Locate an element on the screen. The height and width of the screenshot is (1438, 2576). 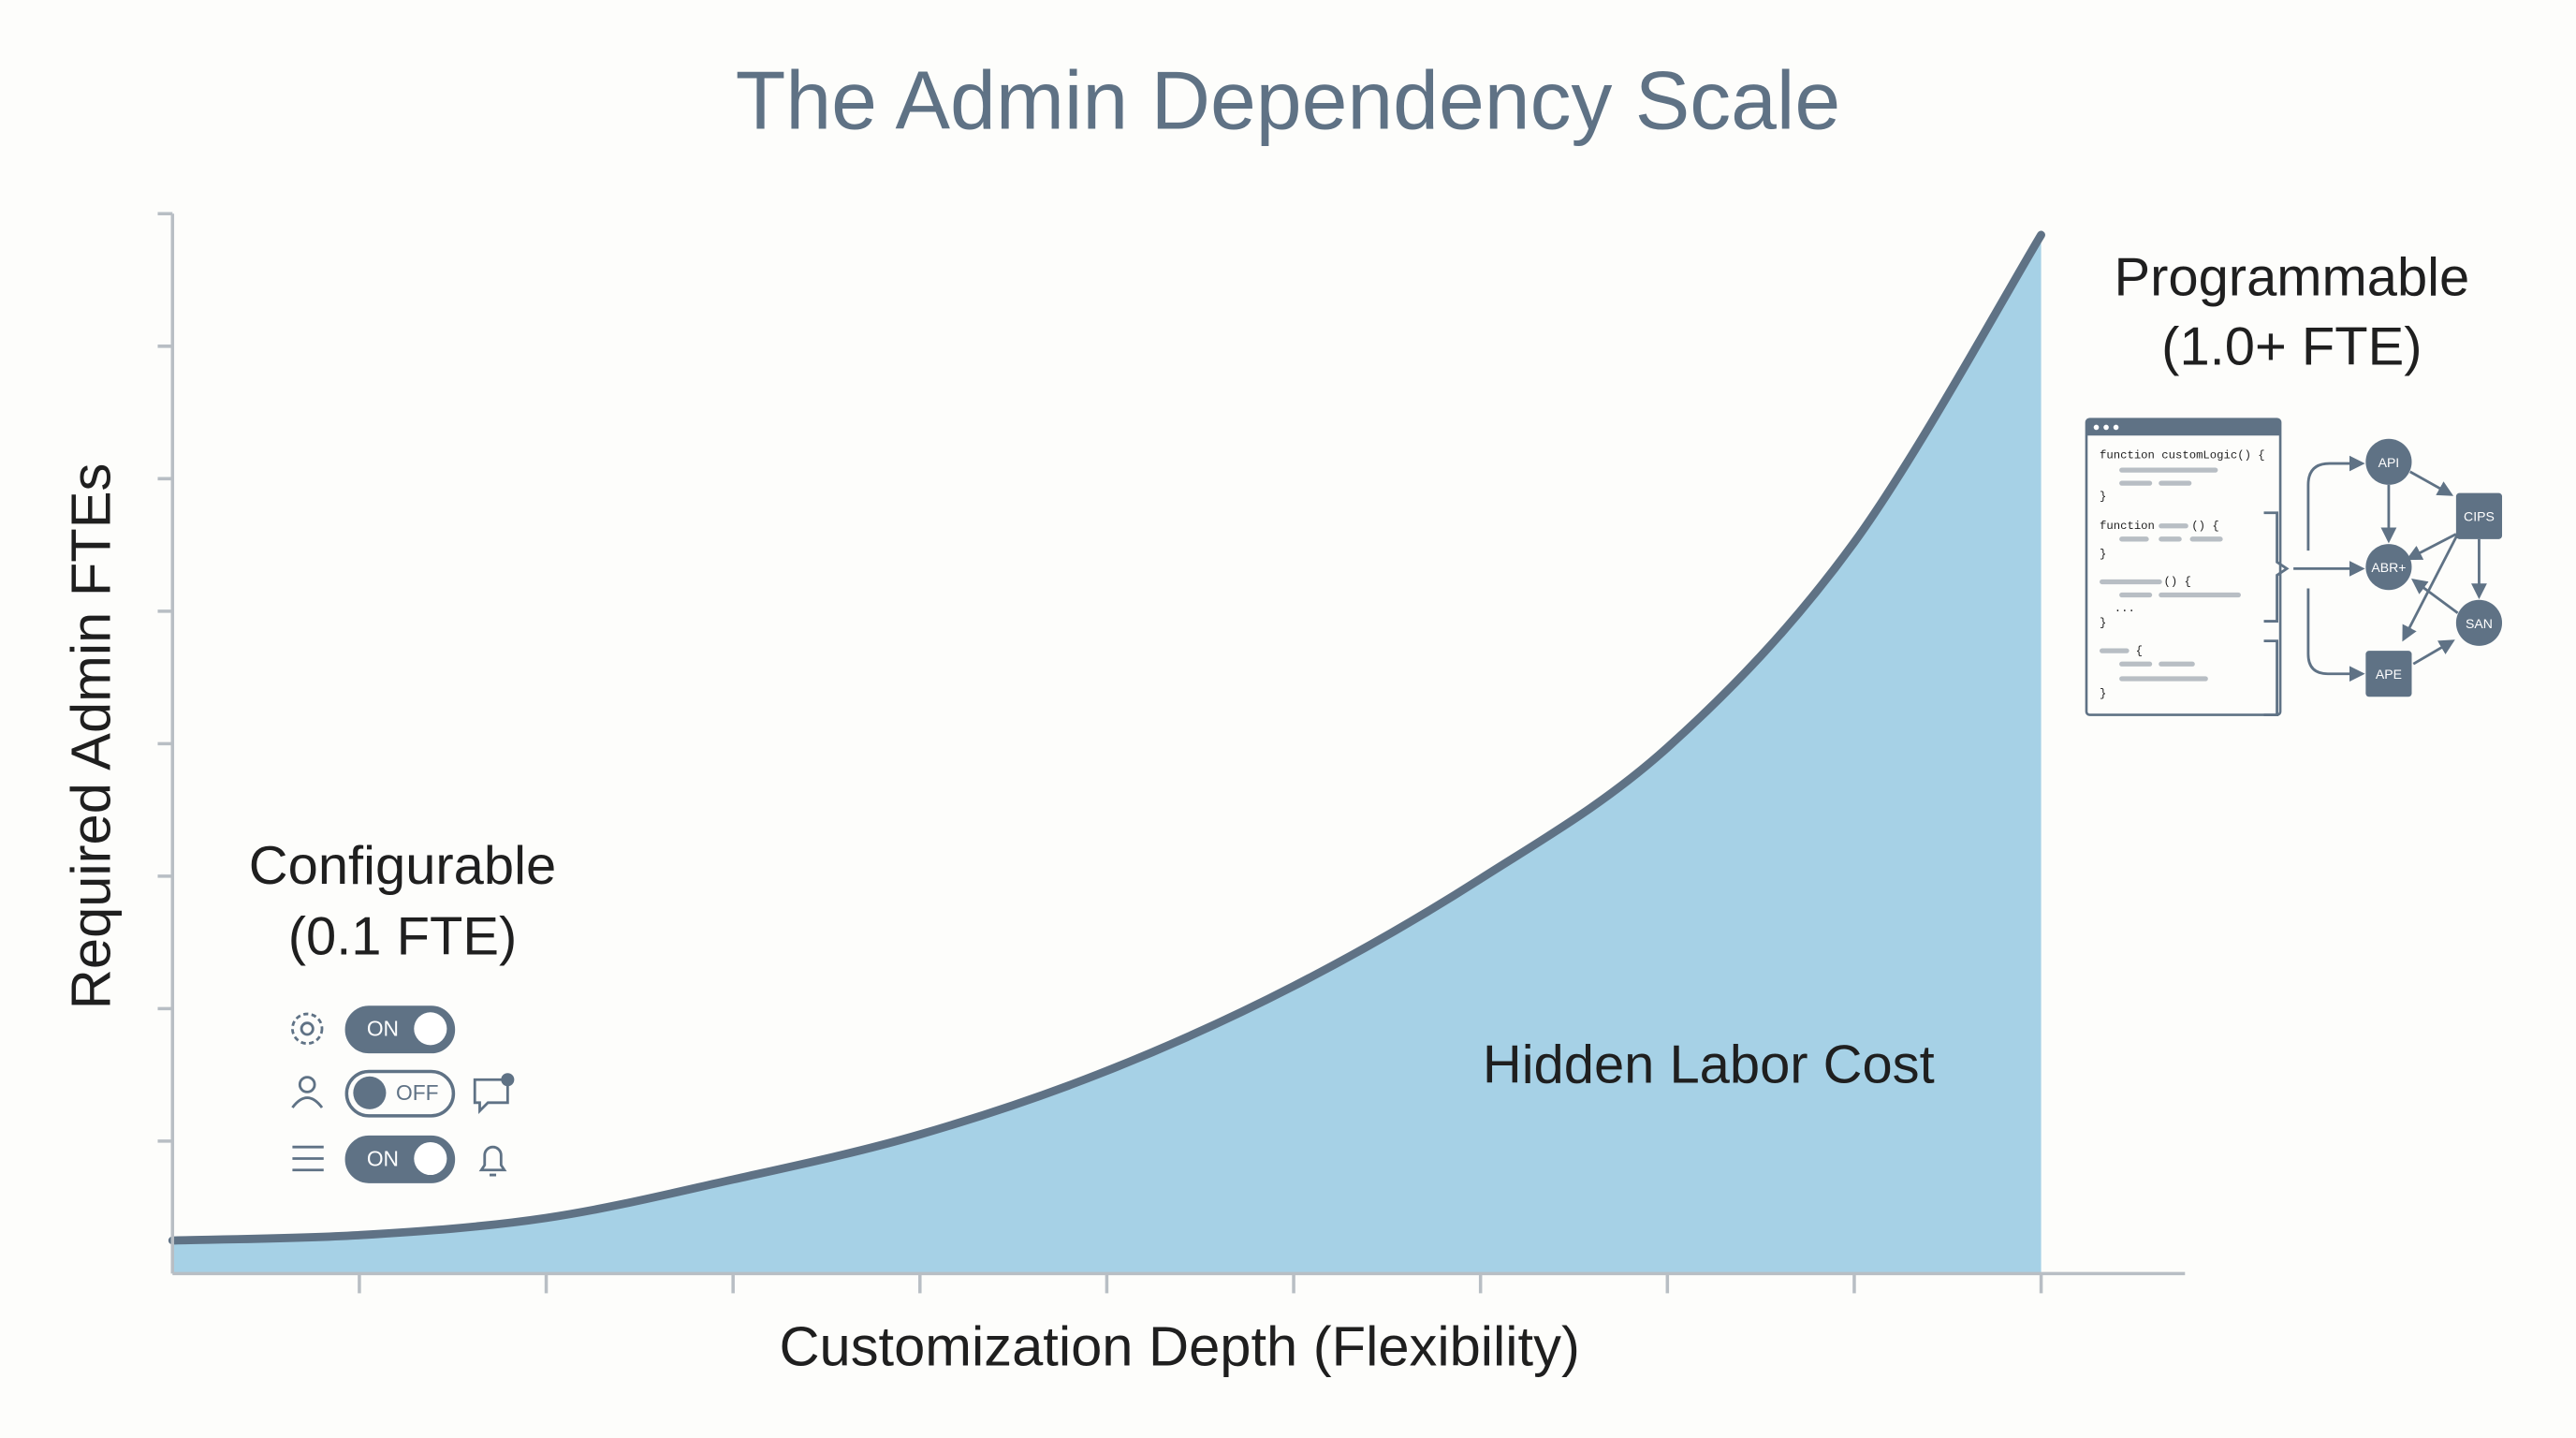
brace is located at coordinates (2276, 614).